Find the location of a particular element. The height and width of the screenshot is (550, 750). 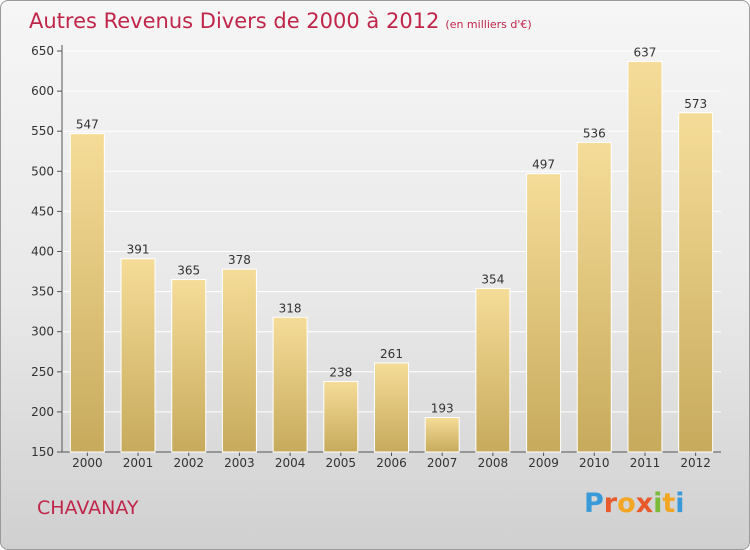

value-label-2000: 547 is located at coordinates (87, 125).